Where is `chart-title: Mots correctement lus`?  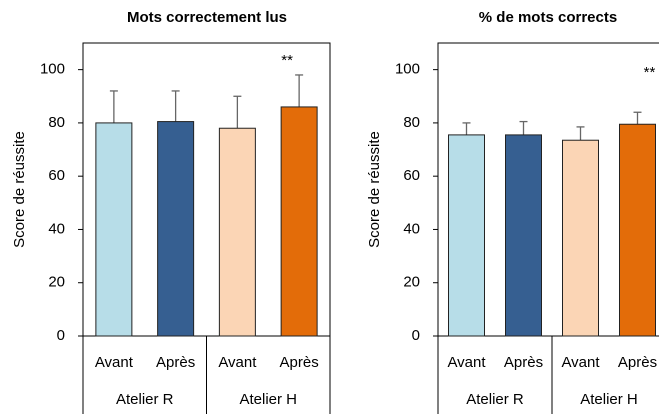
chart-title: Mots correctement lus is located at coordinates (207, 17).